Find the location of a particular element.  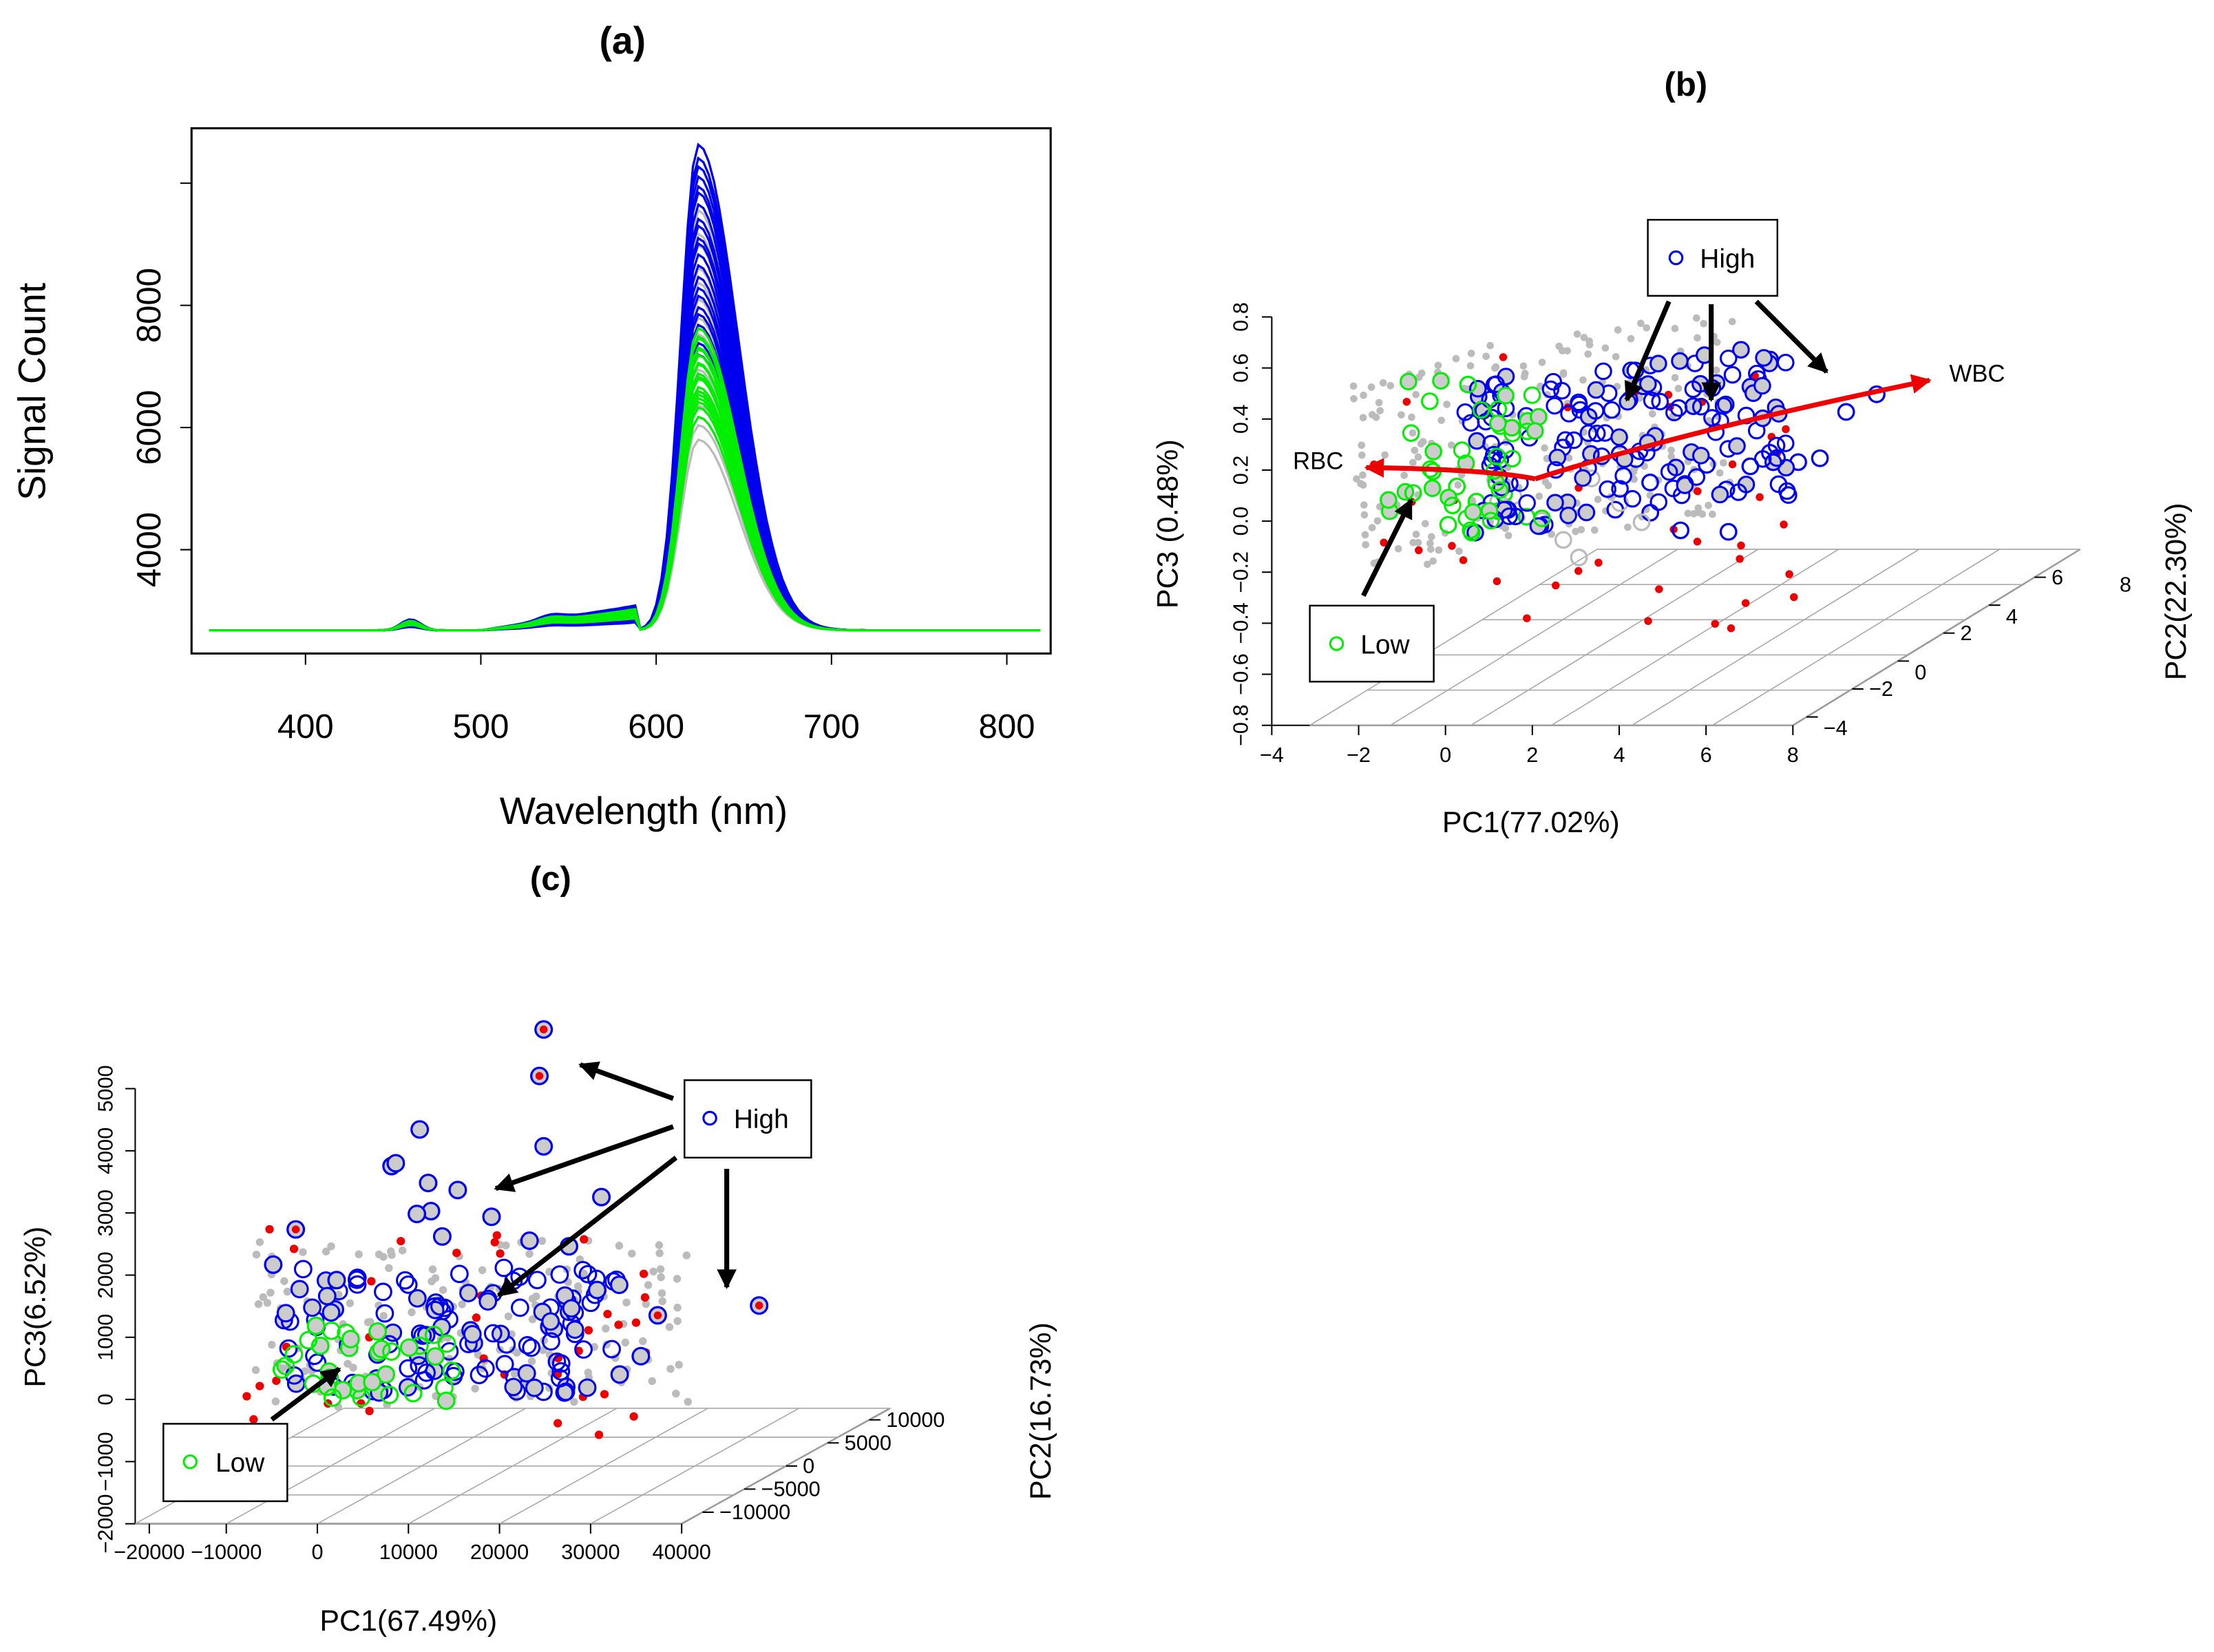

x-tick-label: −4 is located at coordinates (1272, 755).